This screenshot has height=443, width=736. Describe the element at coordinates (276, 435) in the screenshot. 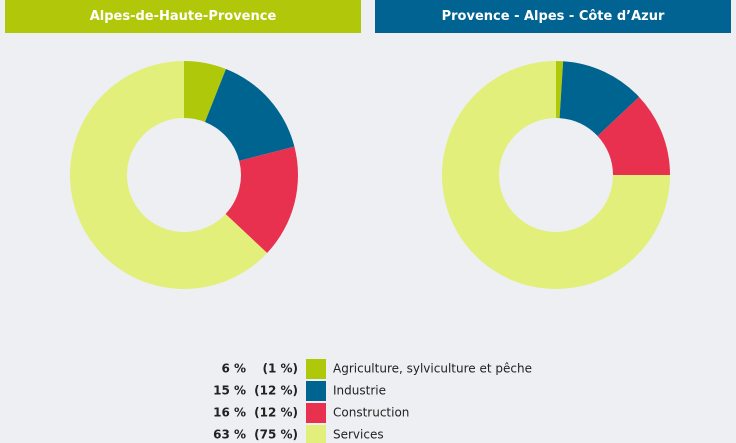

I see `legend-value-region: (75 %)` at that location.